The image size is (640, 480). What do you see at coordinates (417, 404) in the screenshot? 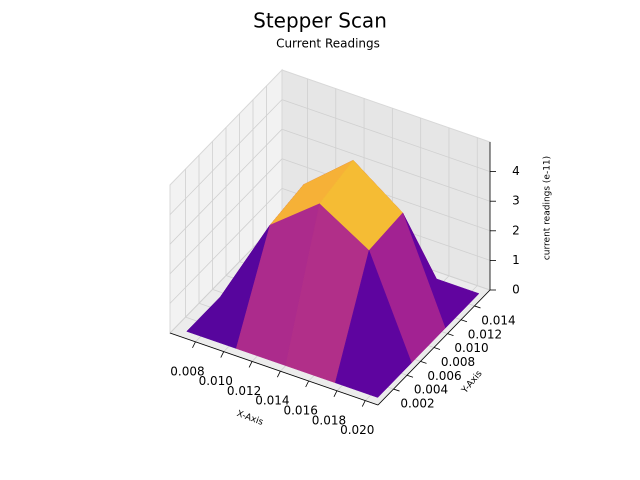
I see `y-tick-label: 0.002` at bounding box center [417, 404].